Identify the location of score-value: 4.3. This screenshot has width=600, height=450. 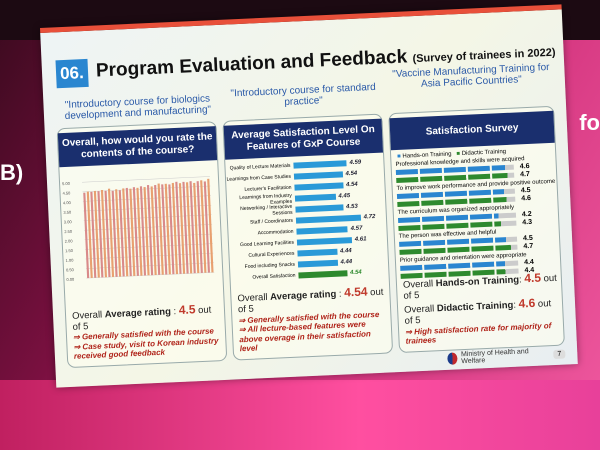
(527, 222).